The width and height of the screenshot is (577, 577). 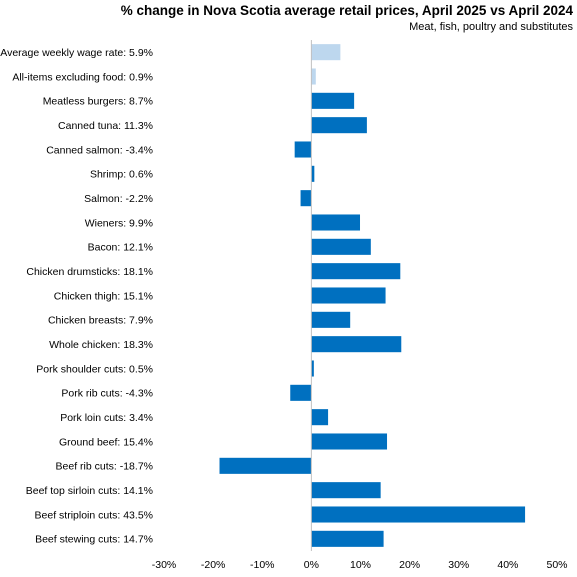 I want to click on category-label: Canned tuna: 11.3%, so click(x=105, y=126).